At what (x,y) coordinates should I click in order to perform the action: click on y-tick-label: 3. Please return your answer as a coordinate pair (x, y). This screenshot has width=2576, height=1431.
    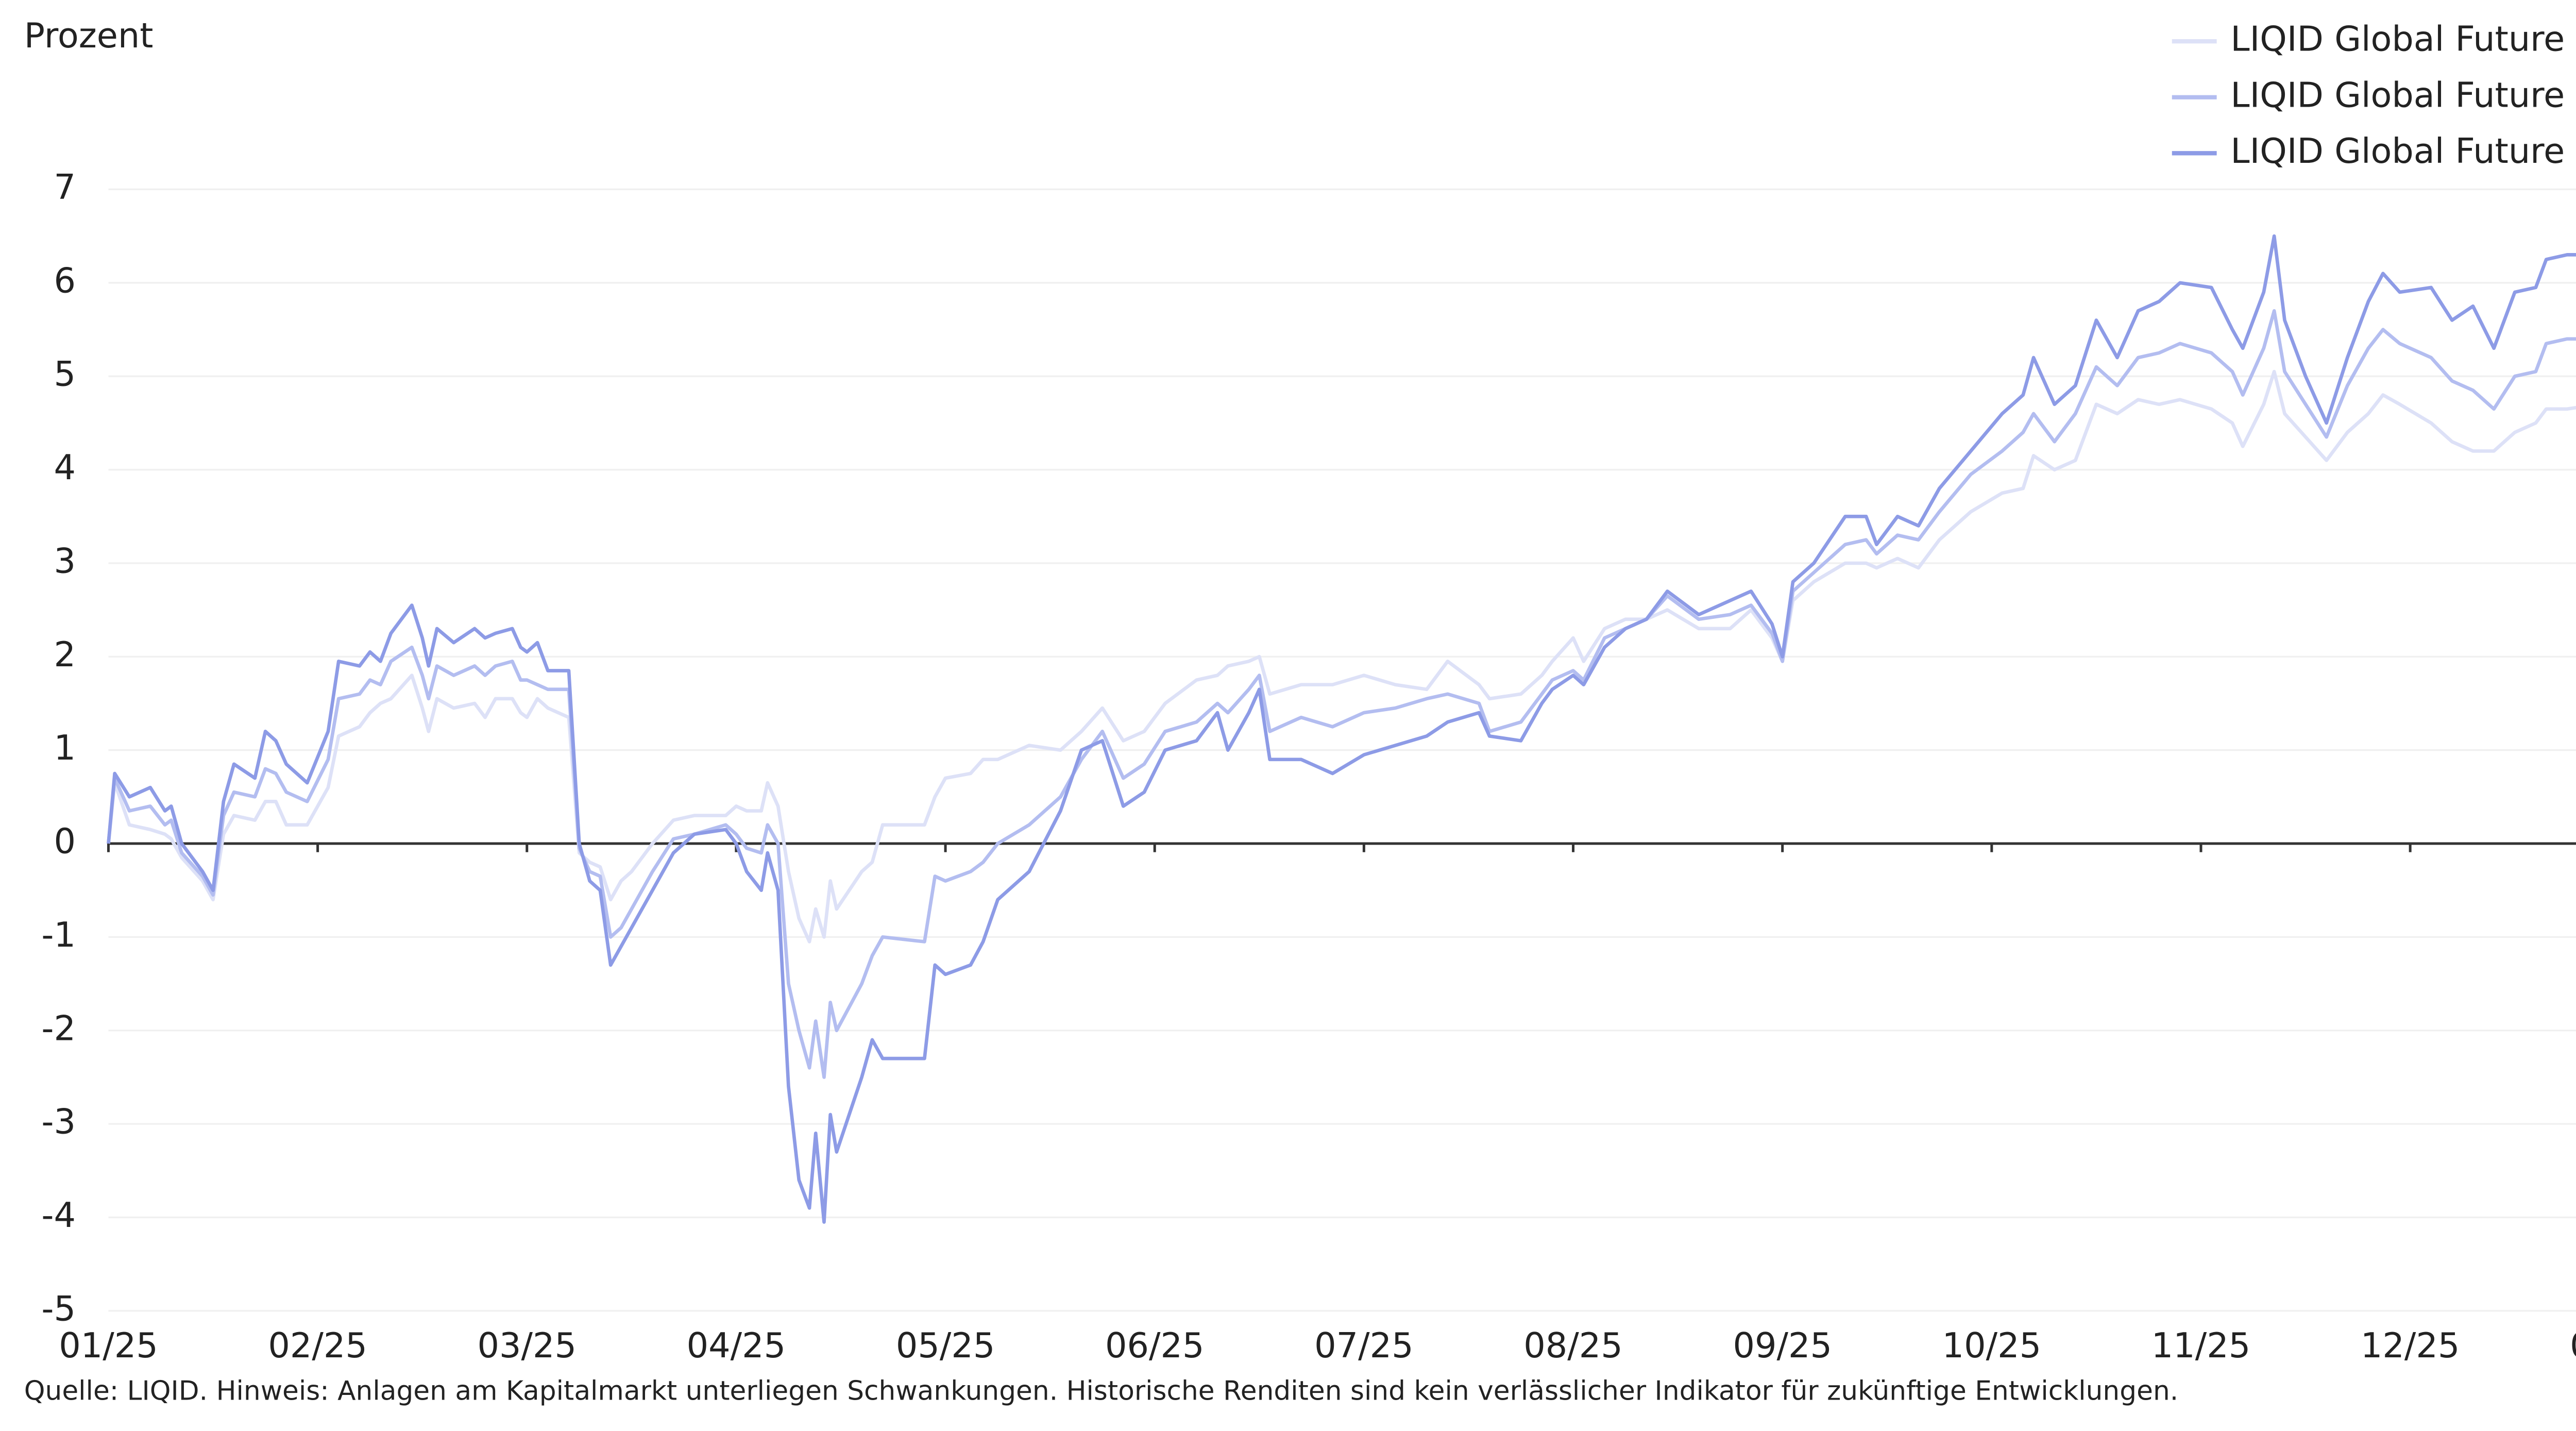
    Looking at the image, I should click on (65, 561).